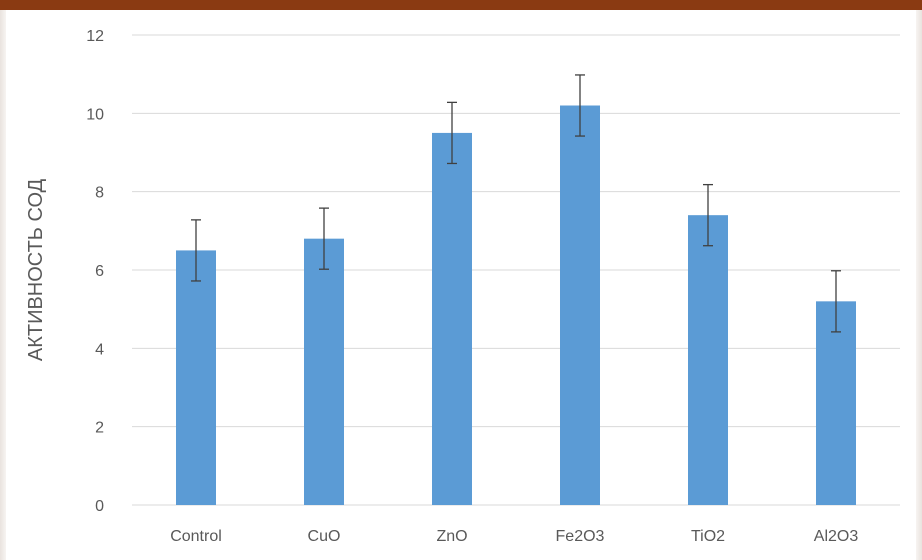 The image size is (922, 560). I want to click on frame-left-border, so click(3, 285).